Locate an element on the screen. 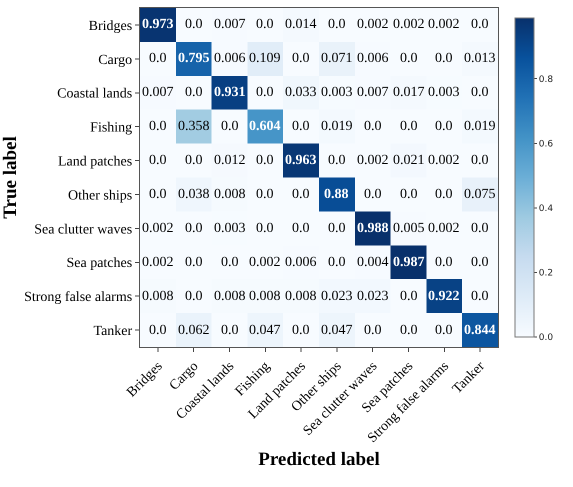 Image resolution: width=573 pixels, height=487 pixels. data-label: 0.014 is located at coordinates (300, 24).